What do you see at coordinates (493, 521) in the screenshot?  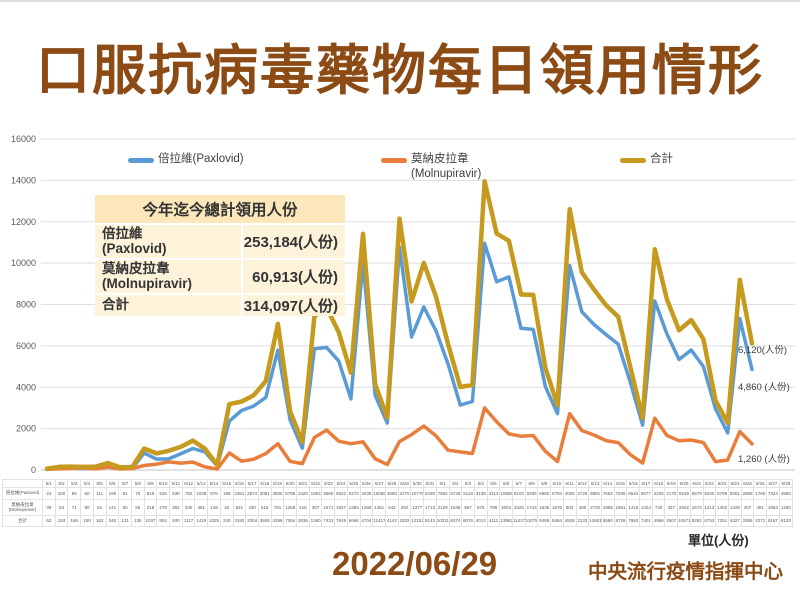 I see `total-value-cell: 4111` at bounding box center [493, 521].